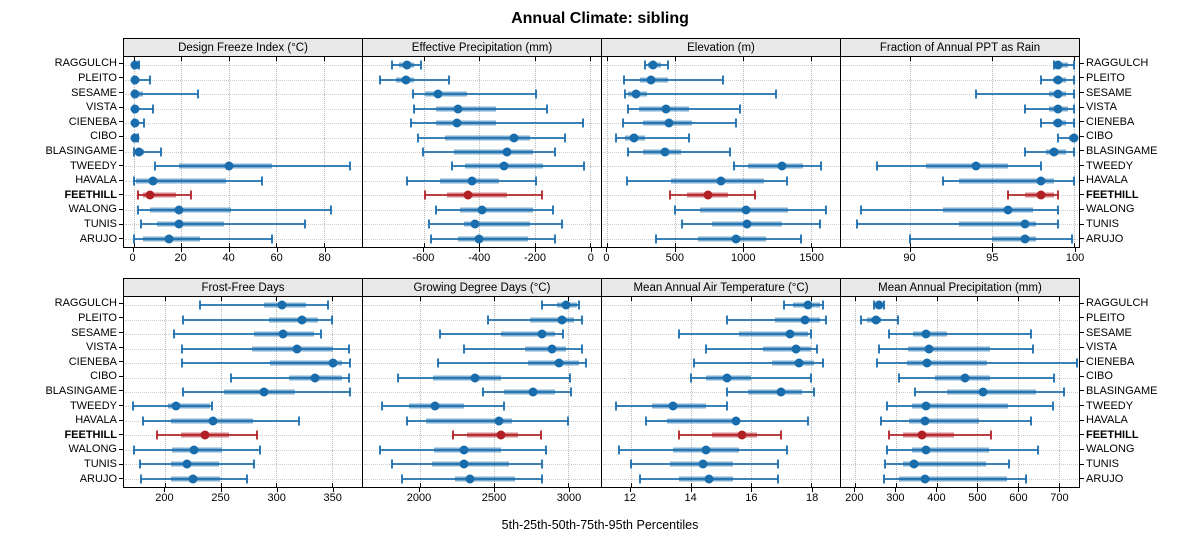 The width and height of the screenshot is (1200, 550). What do you see at coordinates (61, 63) in the screenshot?
I see `site-label-row: RAGGULCH` at bounding box center [61, 63].